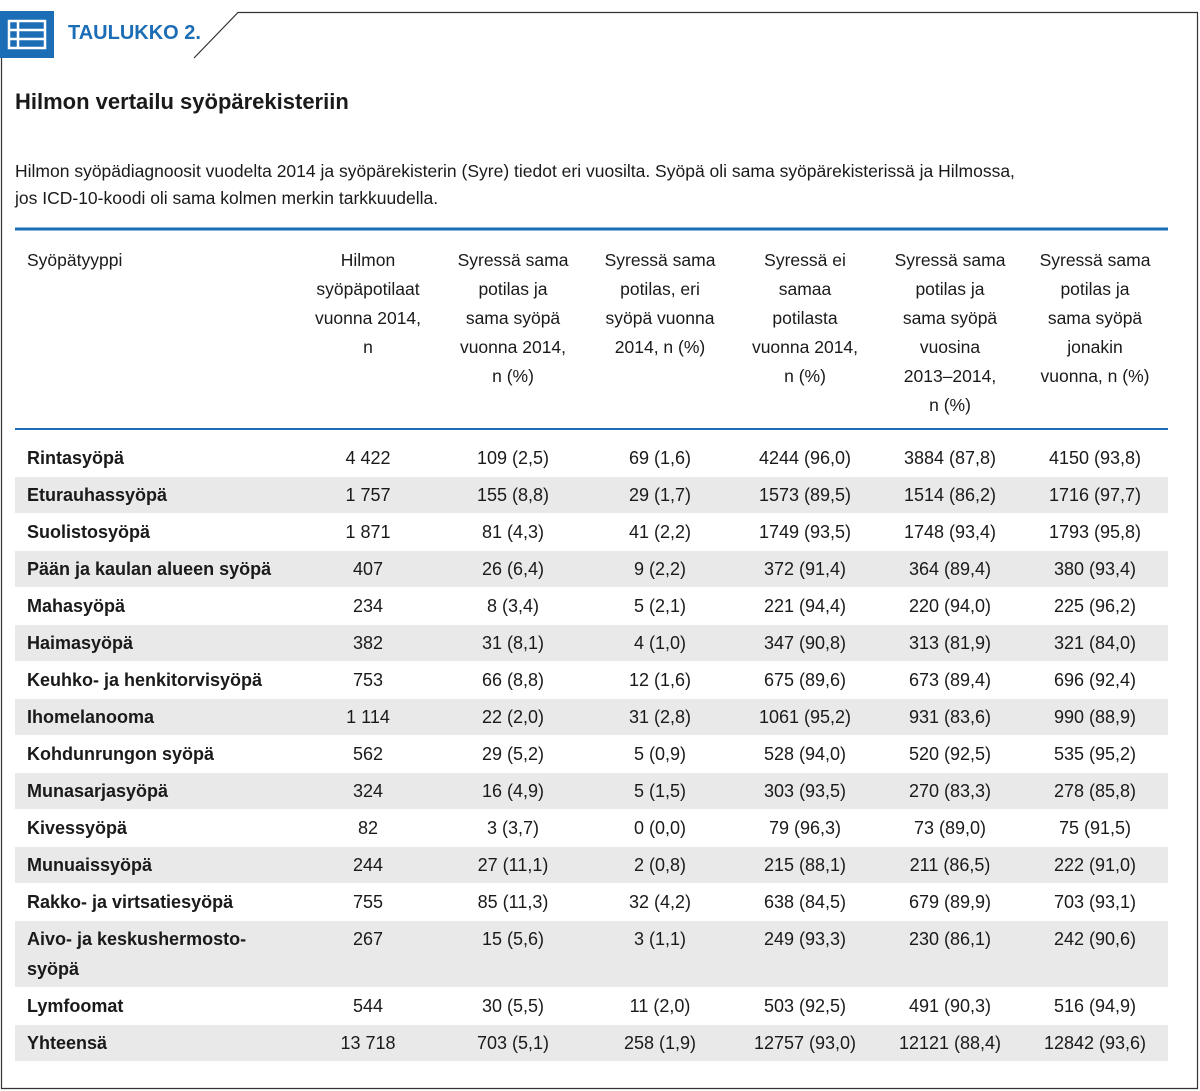 The height and width of the screenshot is (1091, 1200). I want to click on row-label: Rintasyöpä, so click(76, 458).